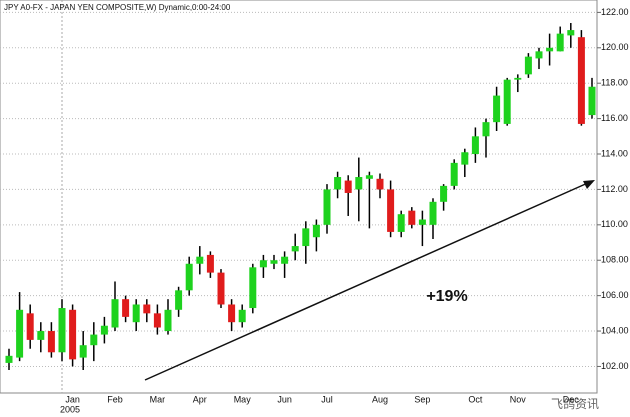  I want to click on x-tick-label: Mar, so click(158, 399).